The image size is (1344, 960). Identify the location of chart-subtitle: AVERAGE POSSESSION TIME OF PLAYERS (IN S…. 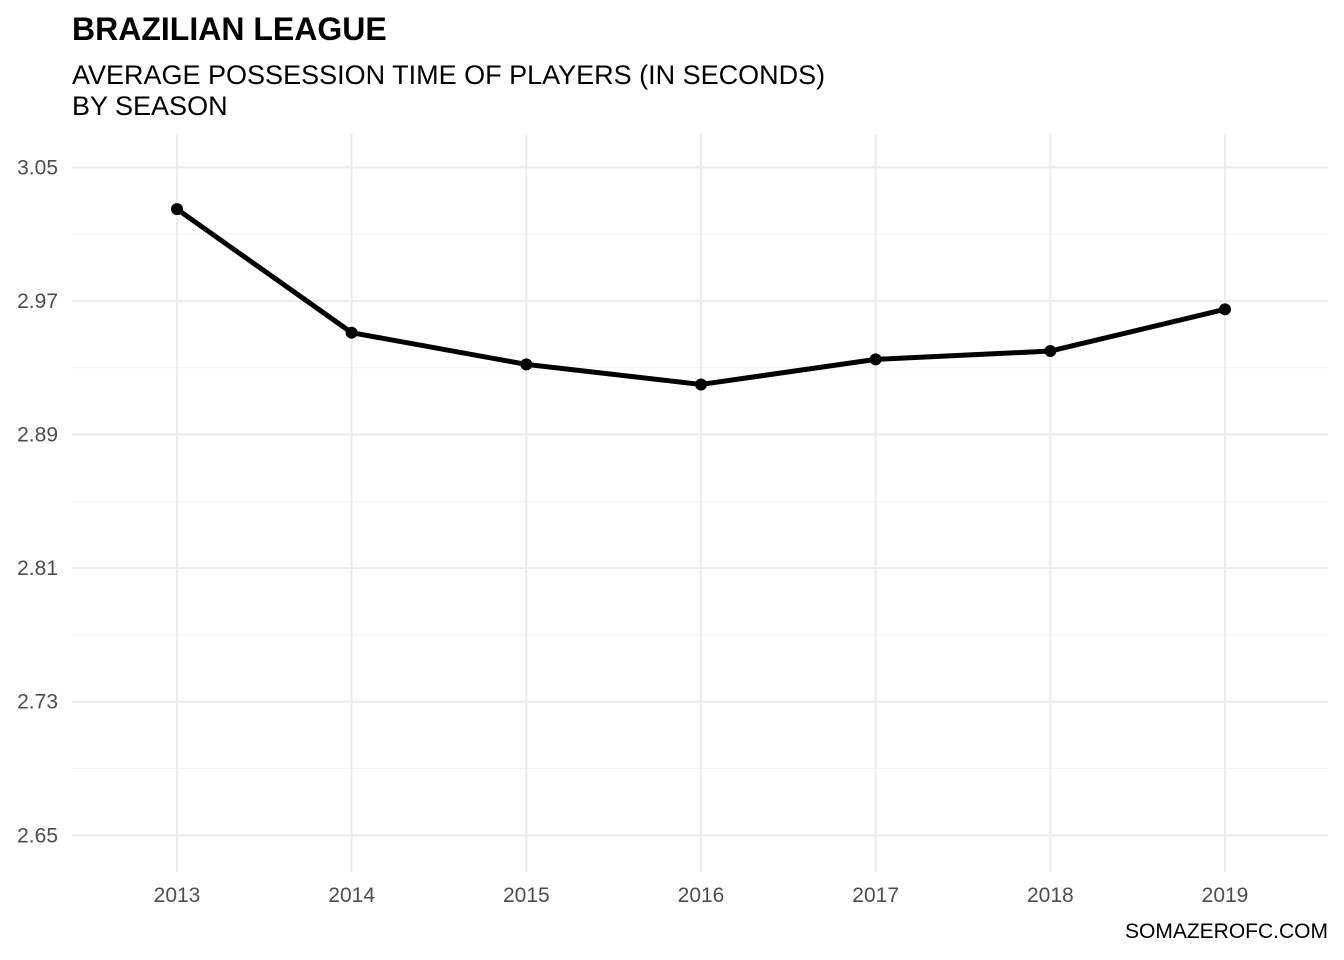
(449, 90).